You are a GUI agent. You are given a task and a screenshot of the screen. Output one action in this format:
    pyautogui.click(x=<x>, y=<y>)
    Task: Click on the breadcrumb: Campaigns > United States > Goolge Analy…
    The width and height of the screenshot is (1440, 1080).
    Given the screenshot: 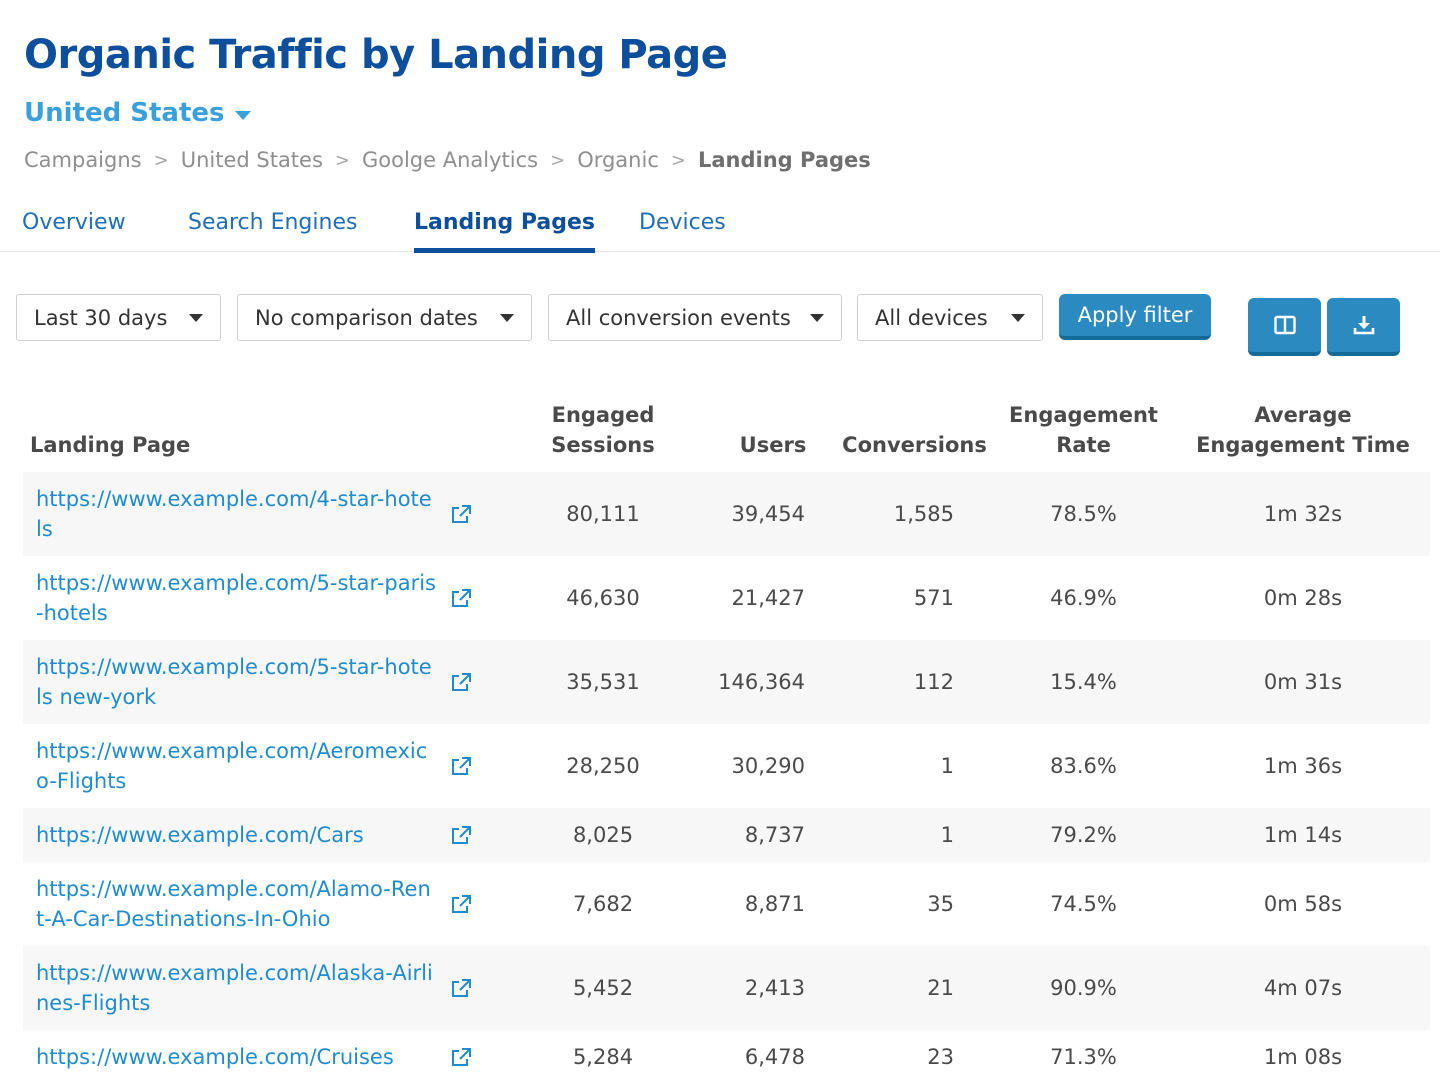 What is the action you would take?
    pyautogui.click(x=447, y=160)
    